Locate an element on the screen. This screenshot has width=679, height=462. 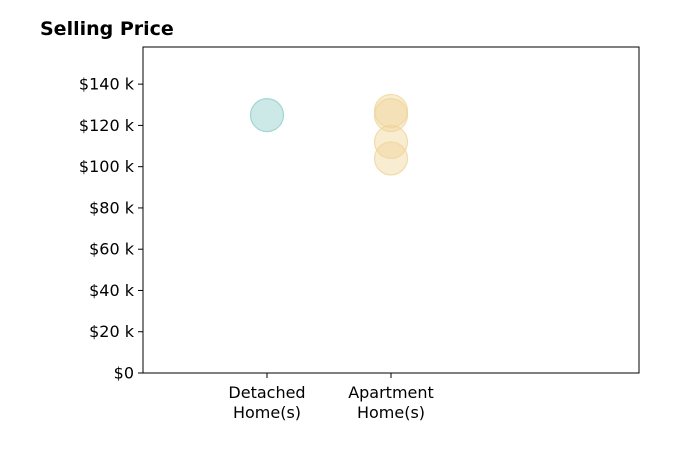
y-tick-label: $100 k is located at coordinates (107, 166).